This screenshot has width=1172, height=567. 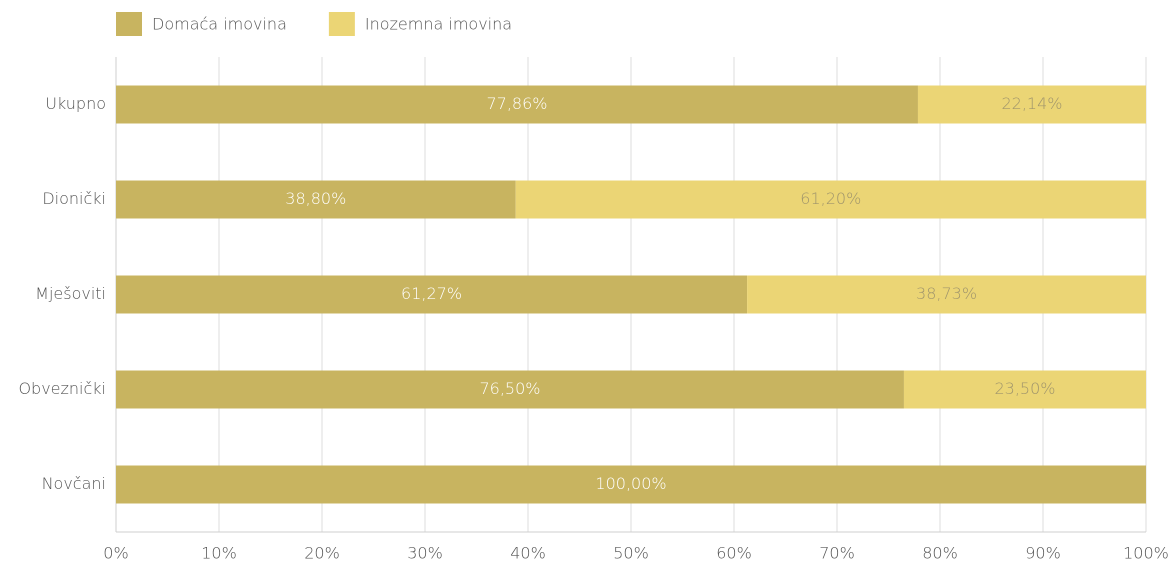 I want to click on y-tick-label: Ukupno, so click(x=75, y=103).